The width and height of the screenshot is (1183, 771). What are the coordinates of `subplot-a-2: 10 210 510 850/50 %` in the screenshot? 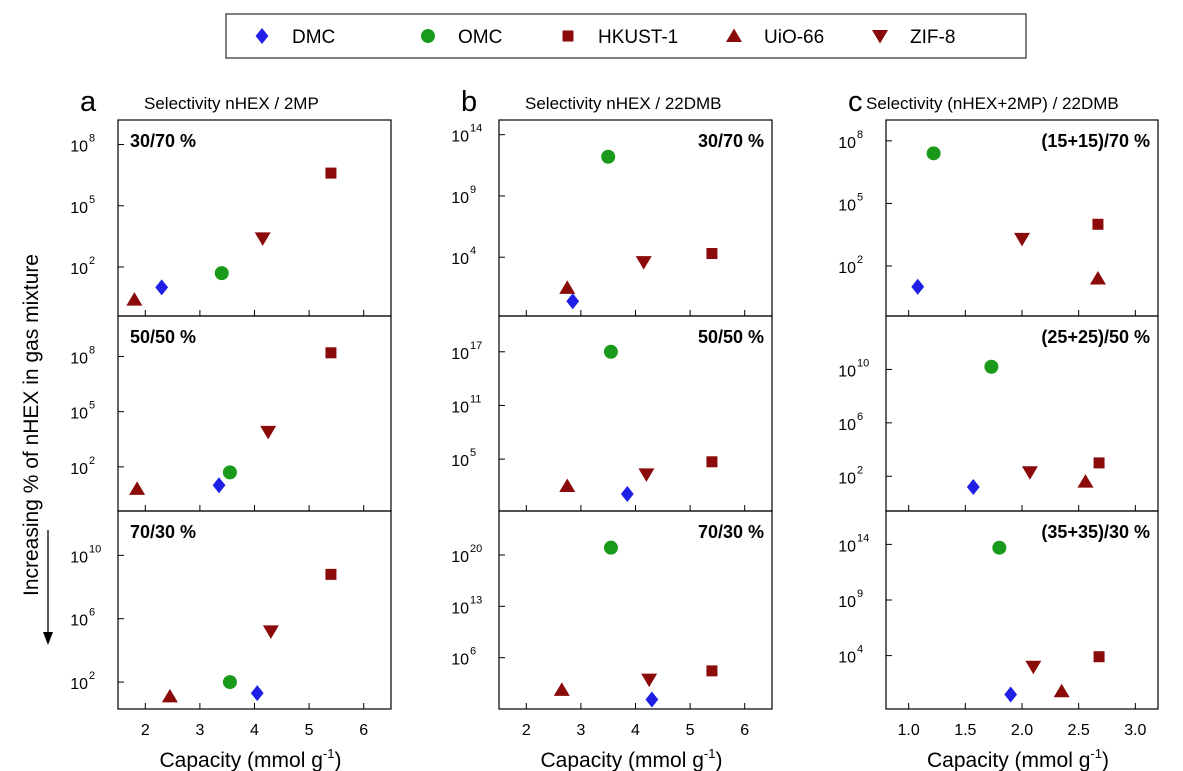 It's located at (231, 413).